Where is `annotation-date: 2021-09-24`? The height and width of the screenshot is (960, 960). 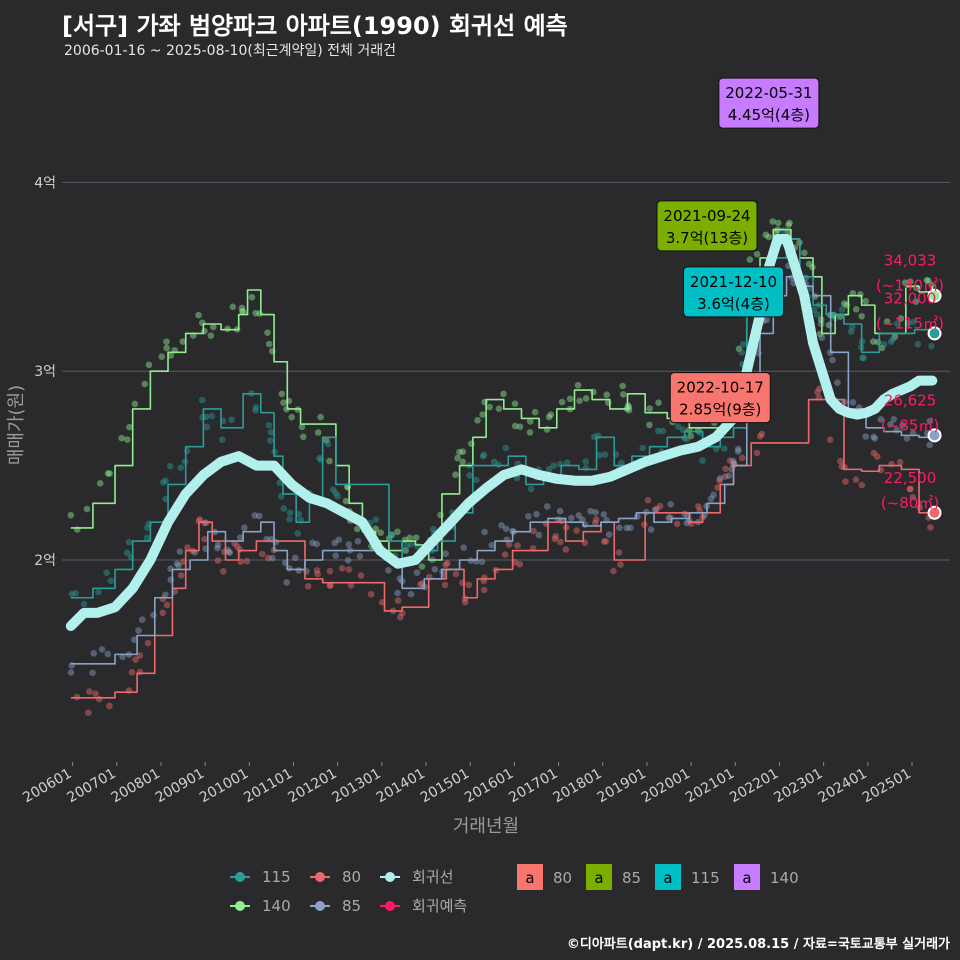 annotation-date: 2021-09-24 is located at coordinates (706, 216).